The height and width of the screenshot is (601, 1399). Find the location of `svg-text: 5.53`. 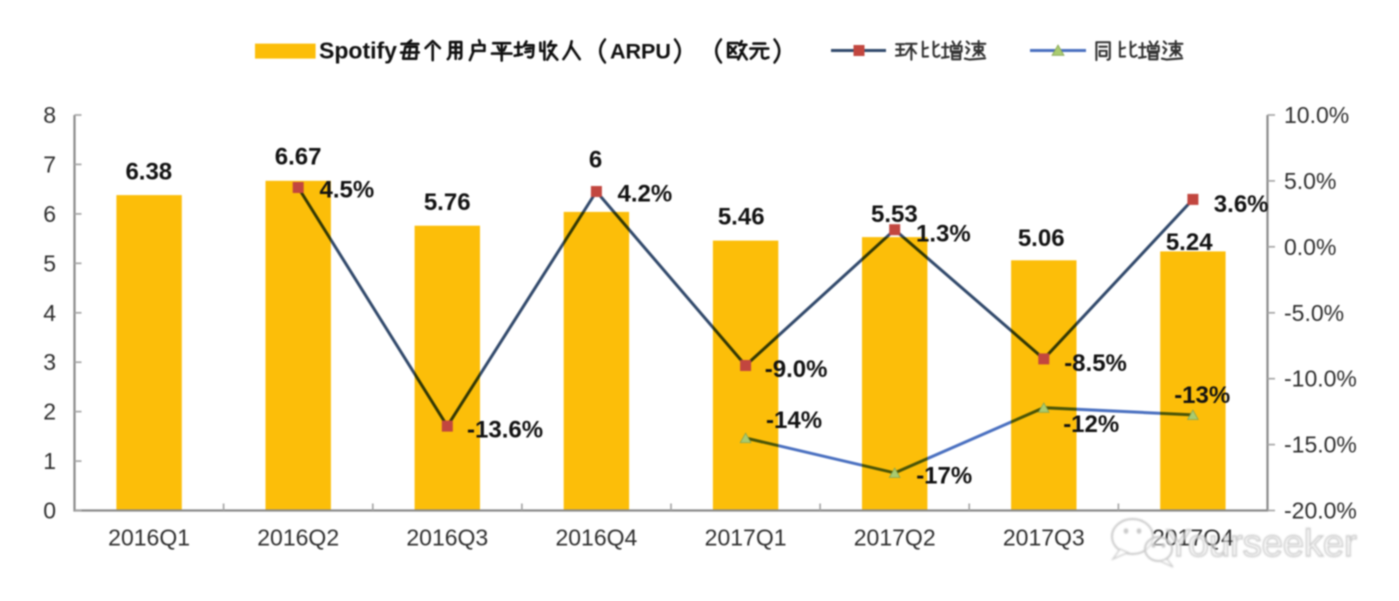

svg-text: 5.53 is located at coordinates (894, 214).